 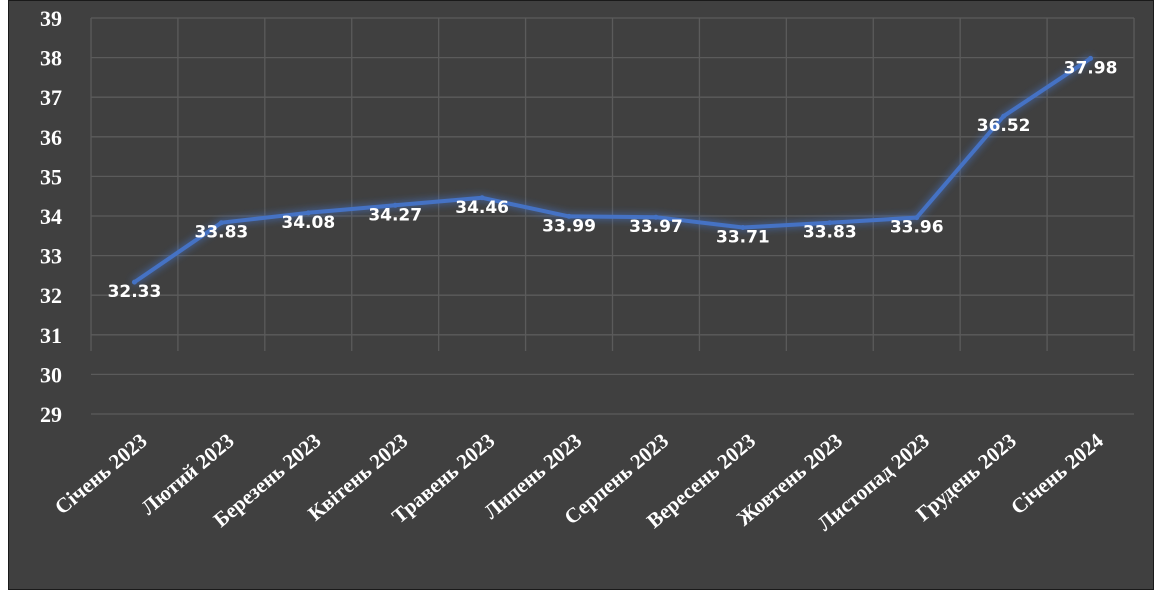 What do you see at coordinates (51, 137) in the screenshot?
I see `y-tick-label: 36` at bounding box center [51, 137].